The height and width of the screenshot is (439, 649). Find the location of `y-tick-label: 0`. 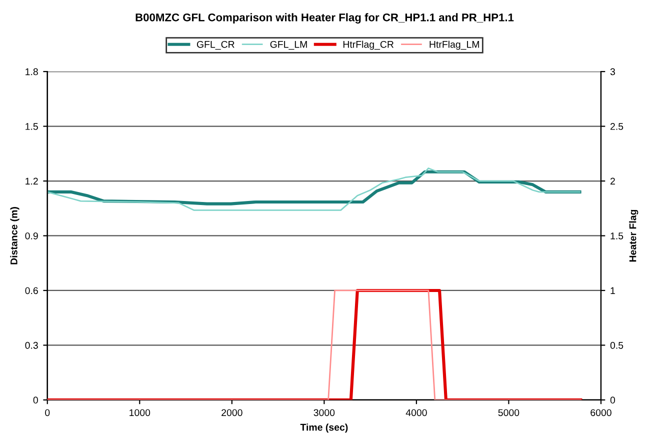

y-tick-label: 0 is located at coordinates (35, 400).